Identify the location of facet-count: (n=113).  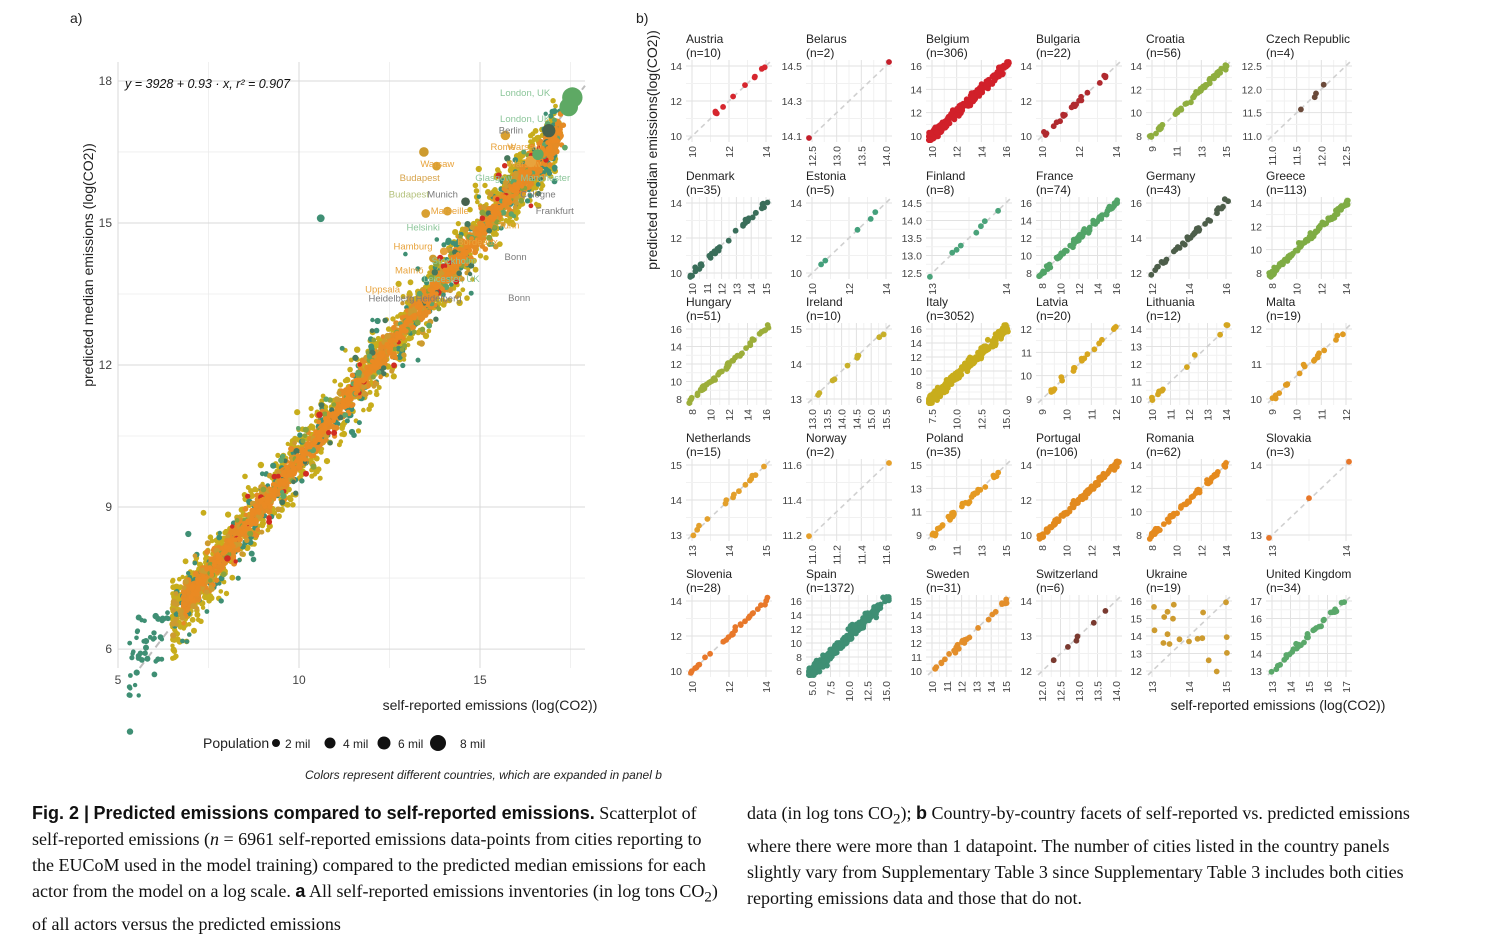
(1286, 190).